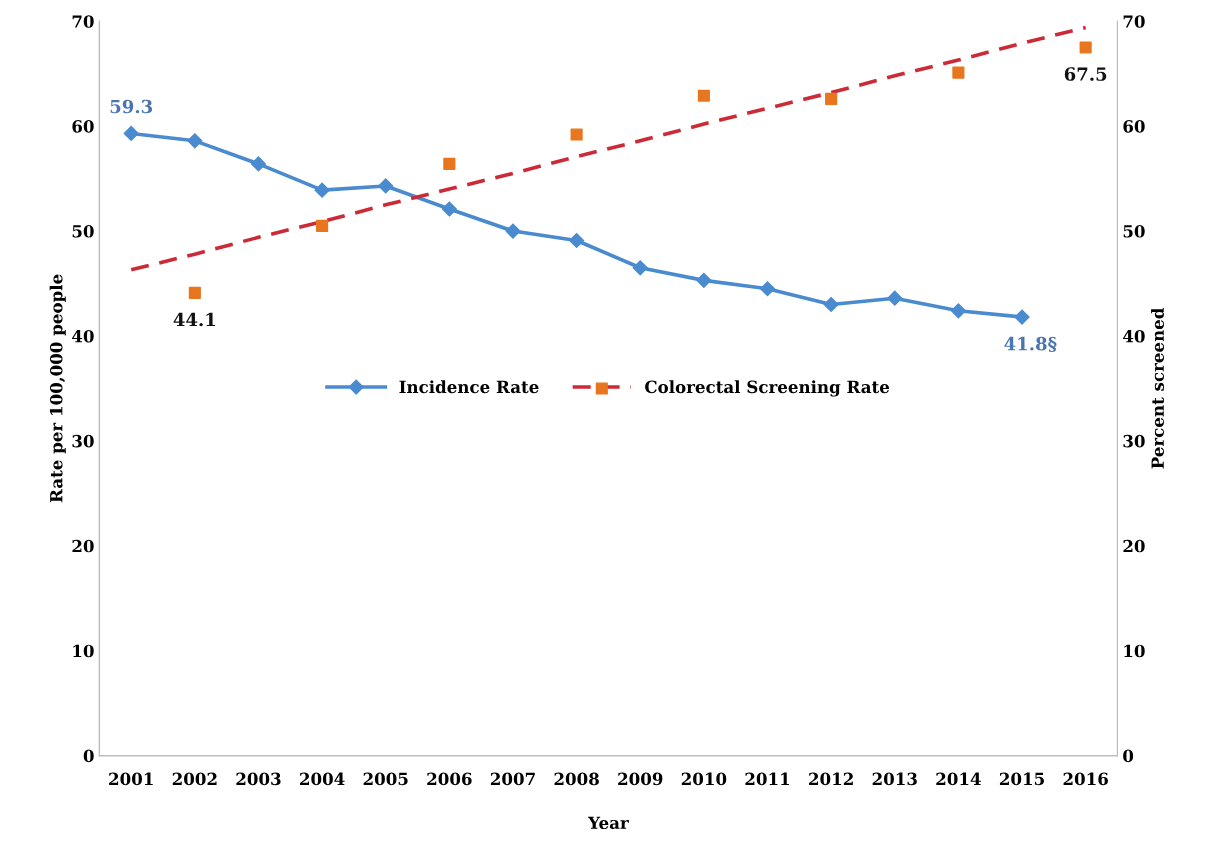 This screenshot has width=1212, height=849. I want to click on data-label: 67.5, so click(1085, 74).